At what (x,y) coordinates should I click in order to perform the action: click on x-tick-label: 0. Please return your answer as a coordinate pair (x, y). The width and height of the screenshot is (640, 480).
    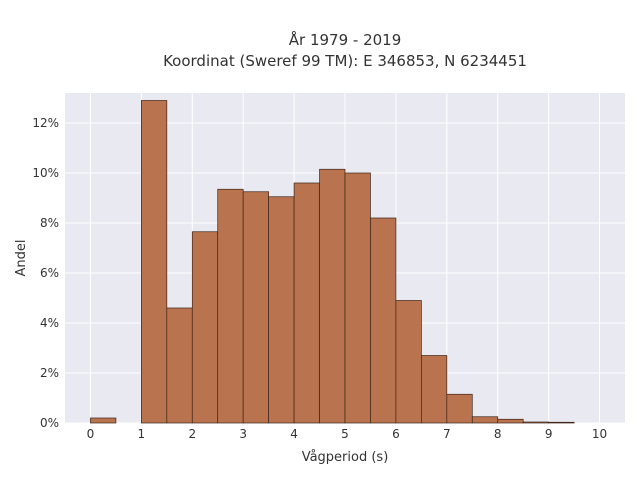
    Looking at the image, I should click on (91, 434).